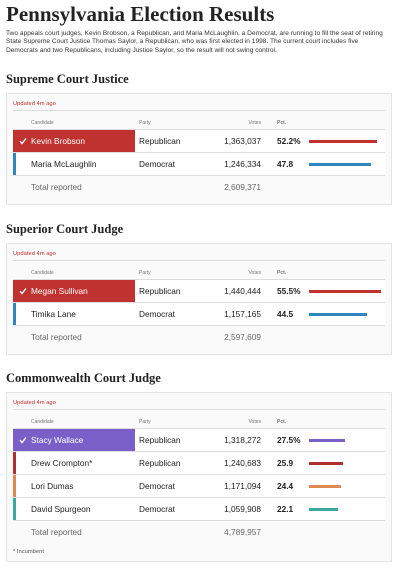 The image size is (400, 572). What do you see at coordinates (289, 440) in the screenshot?
I see `pct: 27.5%` at bounding box center [289, 440].